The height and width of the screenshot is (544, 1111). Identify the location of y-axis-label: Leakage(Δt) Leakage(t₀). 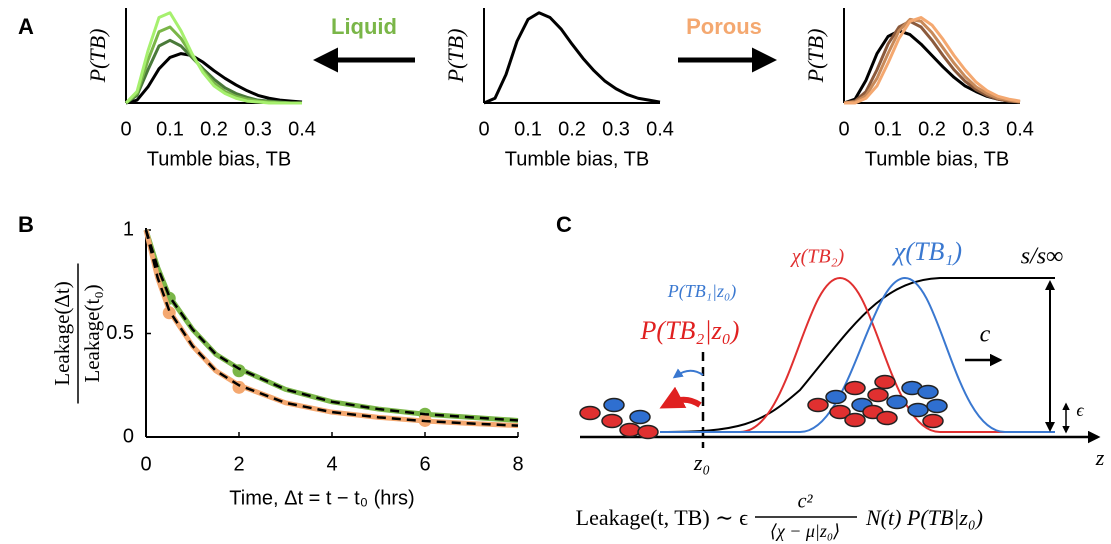
(77, 333).